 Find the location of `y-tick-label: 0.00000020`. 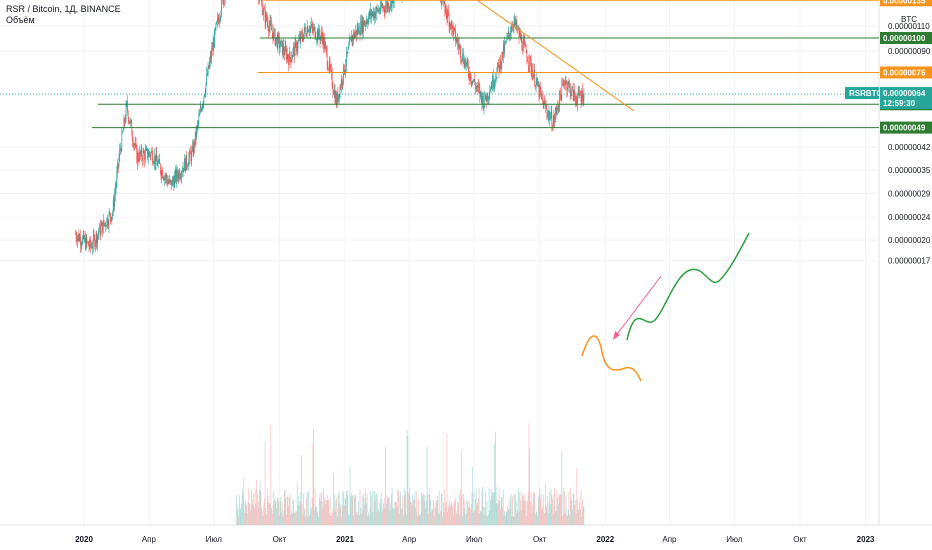

y-tick-label: 0.00000020 is located at coordinates (909, 240).